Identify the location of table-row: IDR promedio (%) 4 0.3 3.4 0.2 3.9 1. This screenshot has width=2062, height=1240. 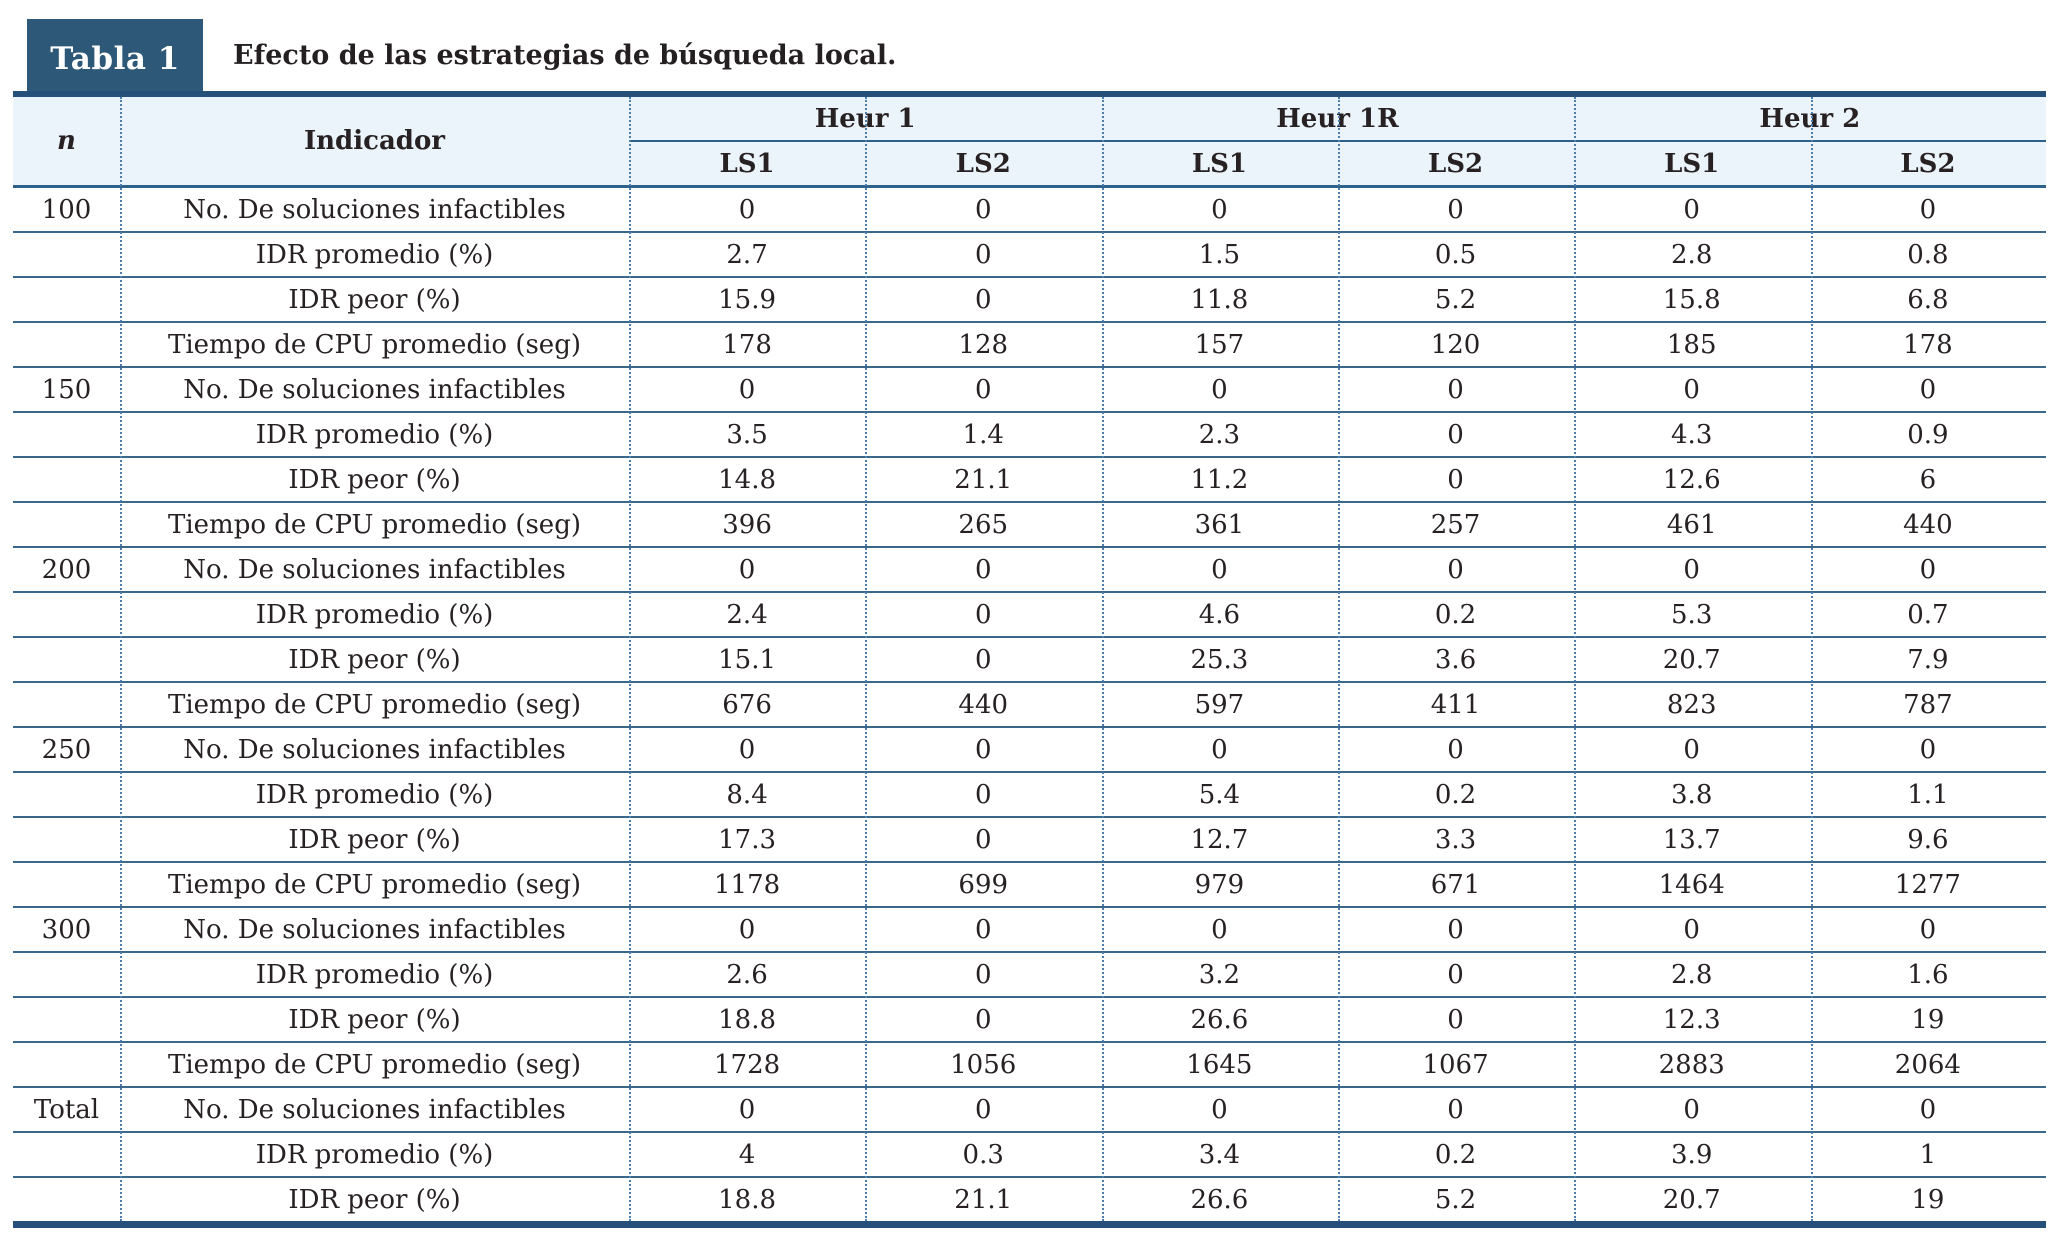
(1029, 1155).